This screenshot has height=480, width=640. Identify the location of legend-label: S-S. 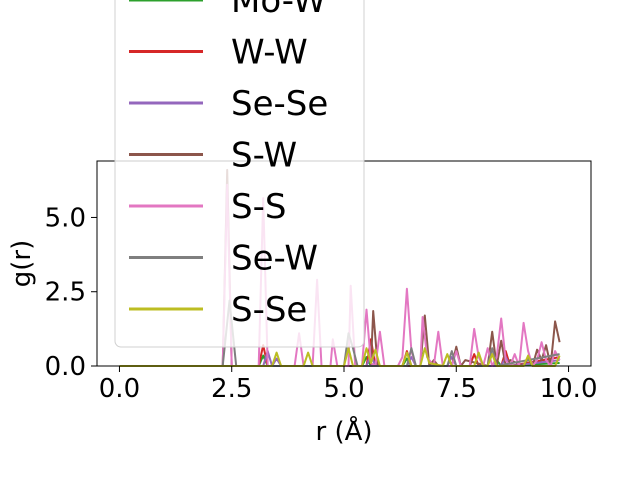
(258, 207).